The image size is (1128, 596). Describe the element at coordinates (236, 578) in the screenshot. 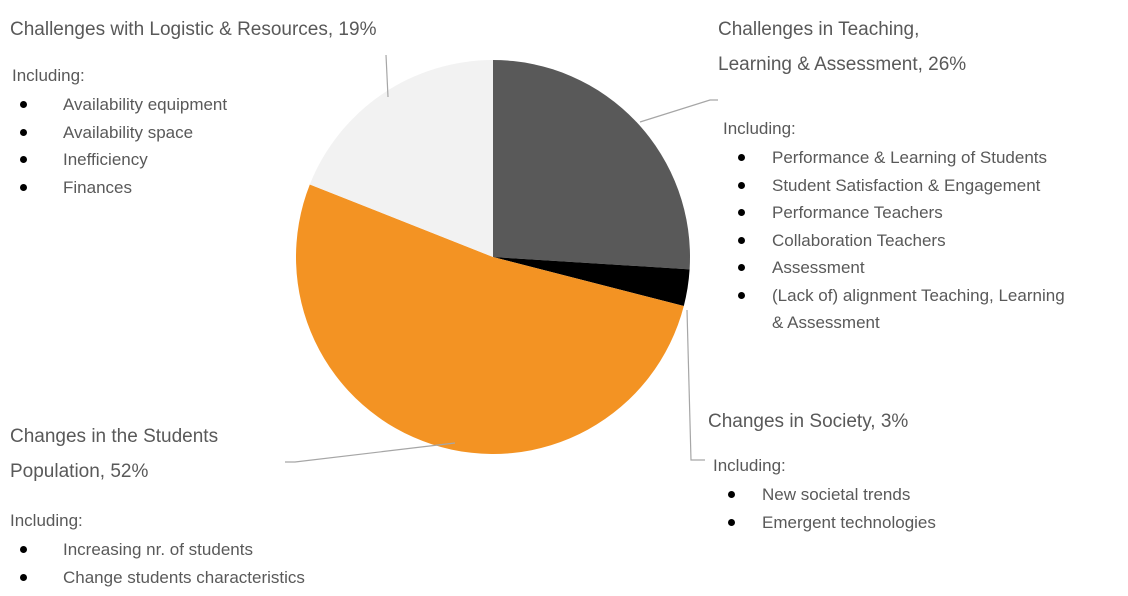

I see `detail-item: Change students characteristics` at that location.